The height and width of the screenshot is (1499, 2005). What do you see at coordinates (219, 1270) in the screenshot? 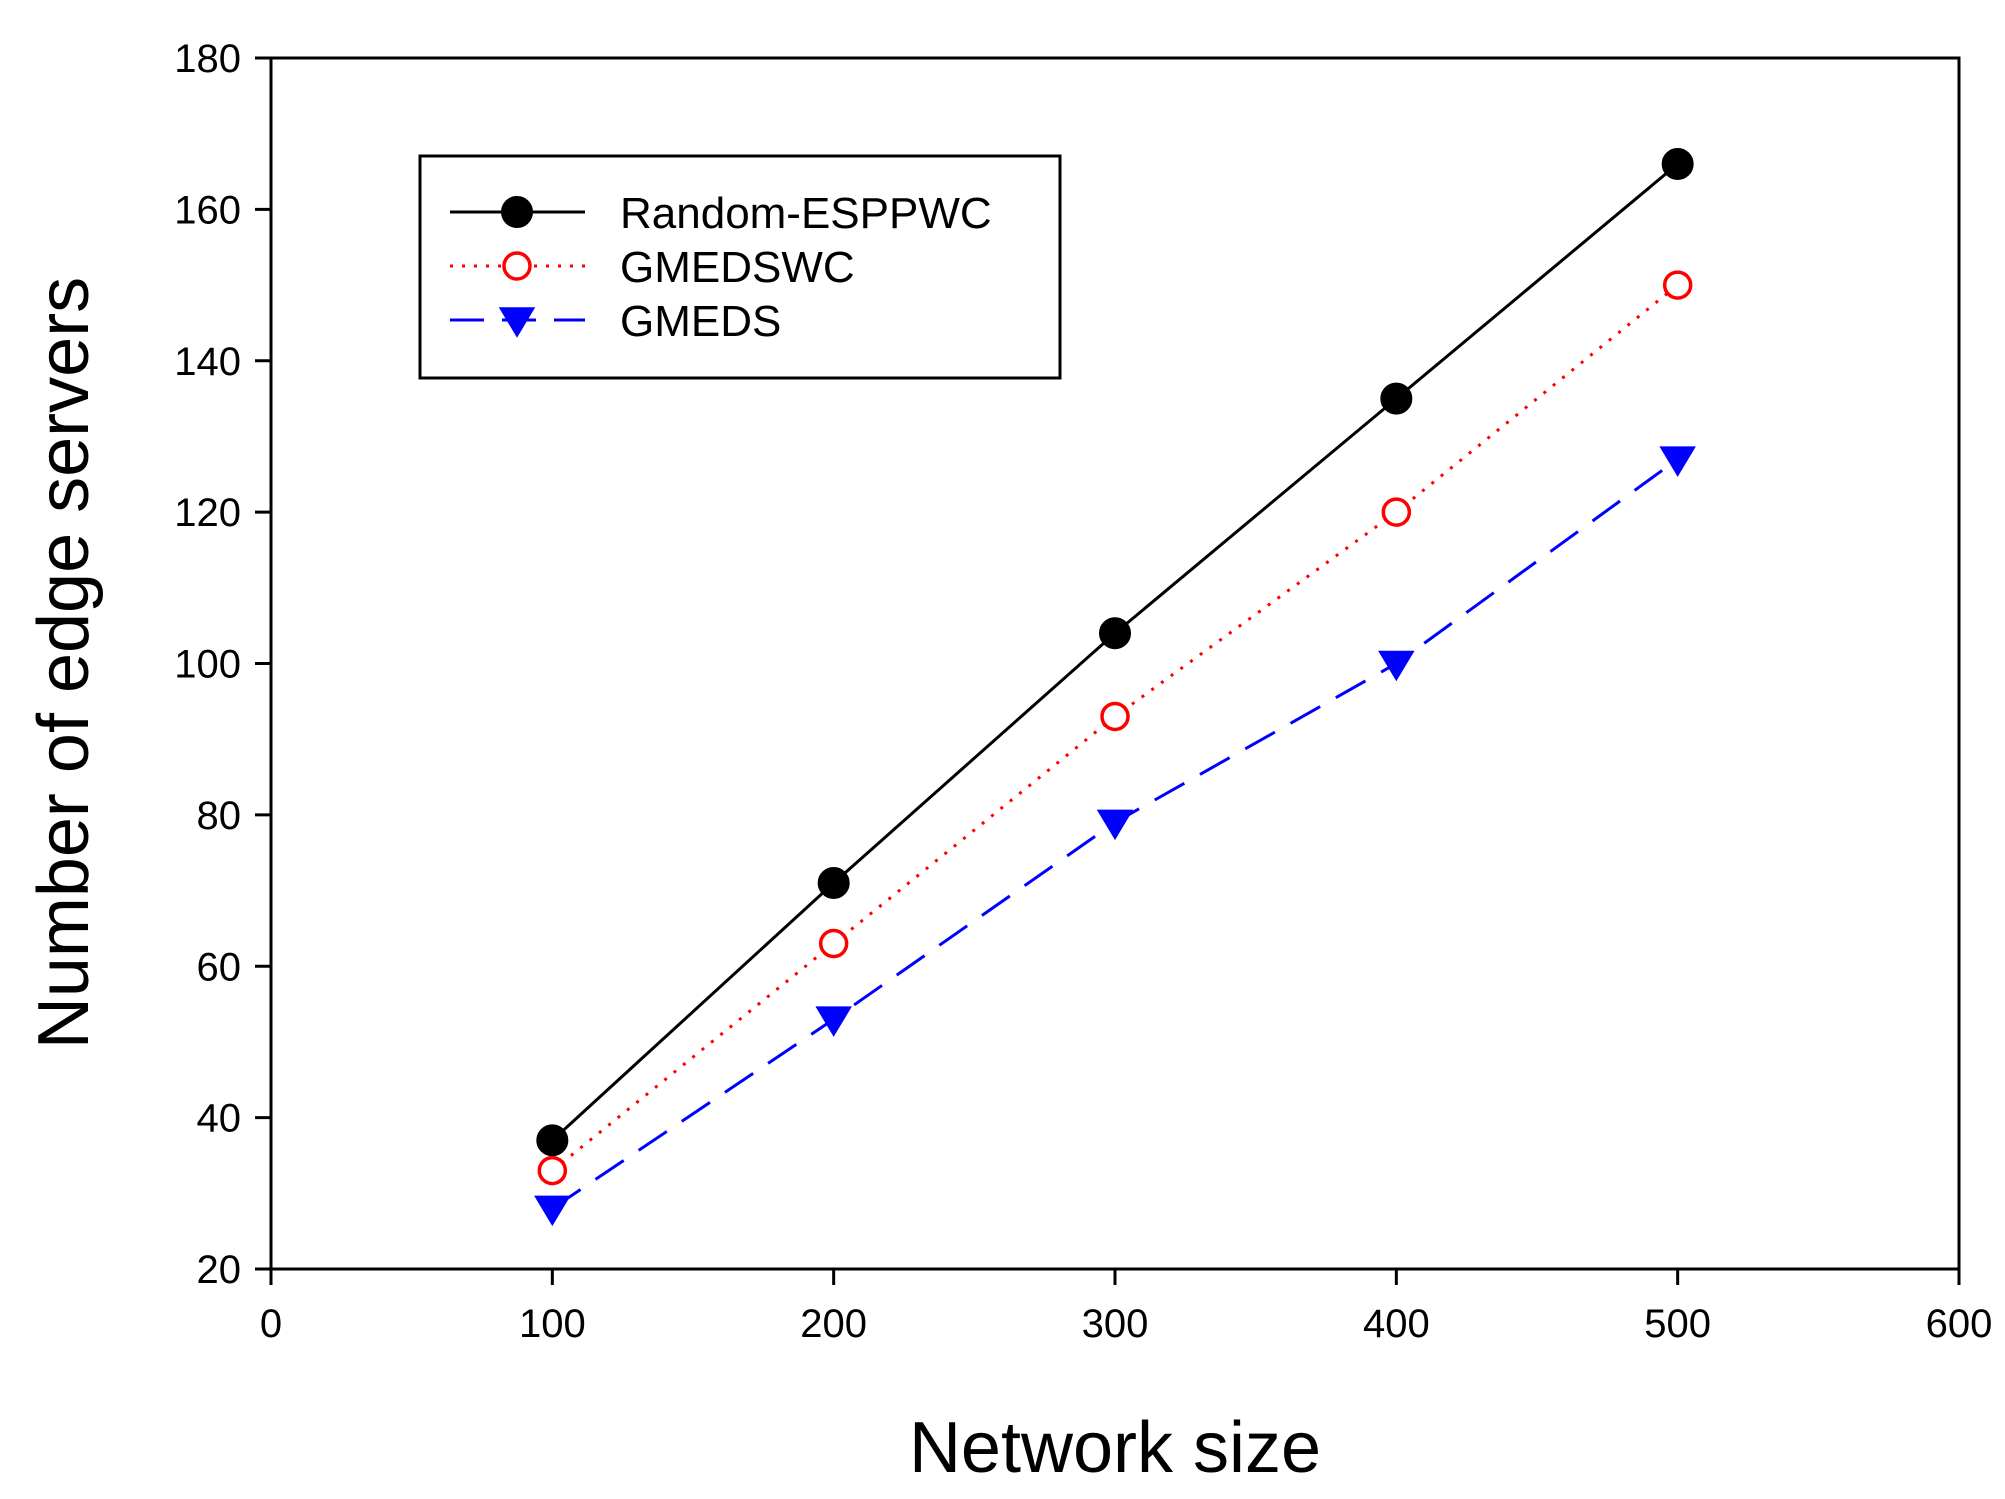
I see `y-tick-label: 20` at bounding box center [219, 1270].